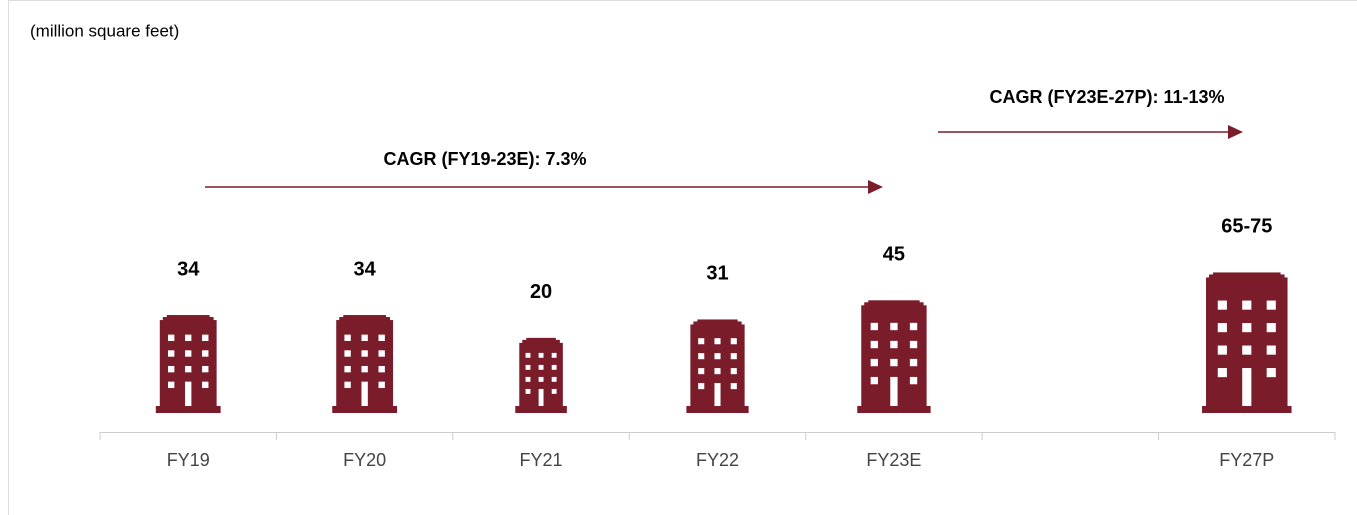  Describe the element at coordinates (188, 460) in the screenshot. I see `x-tick-label: FY19` at that location.